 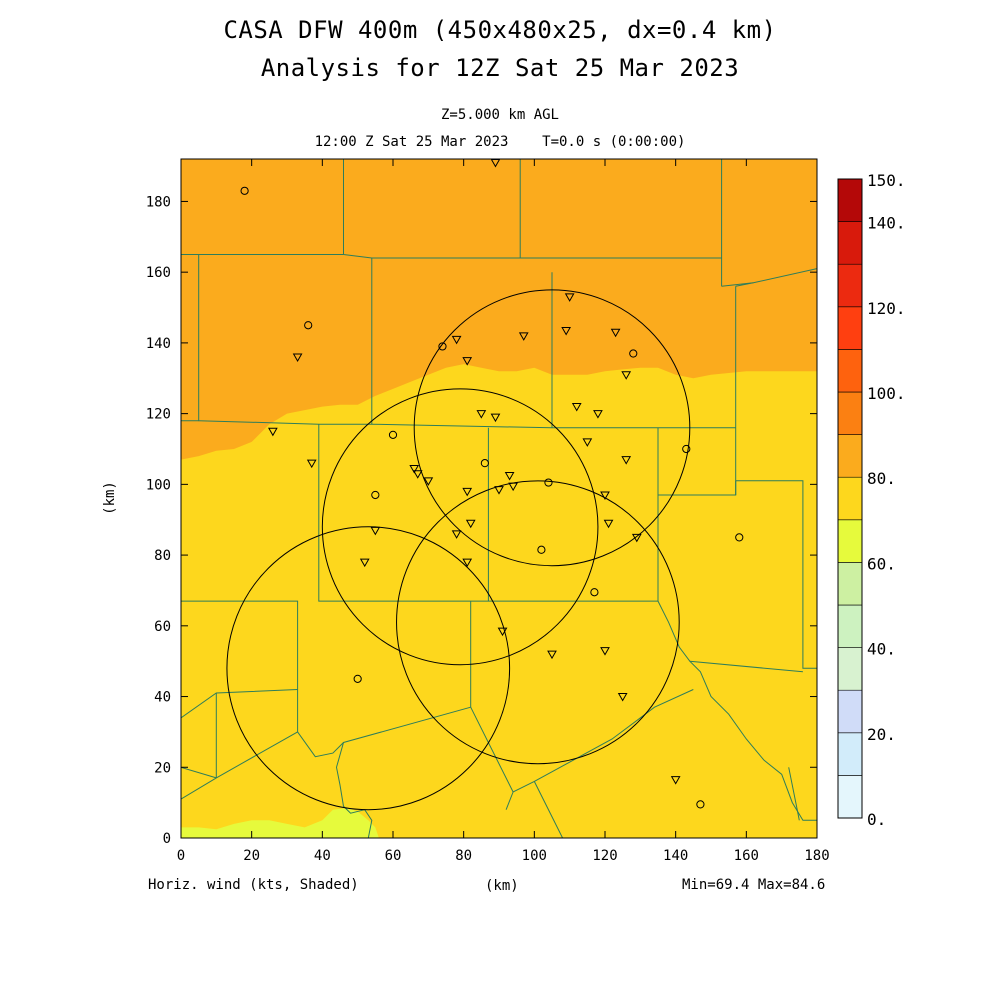 What do you see at coordinates (876, 819) in the screenshot?
I see `colorbar-label: 0.` at bounding box center [876, 819].